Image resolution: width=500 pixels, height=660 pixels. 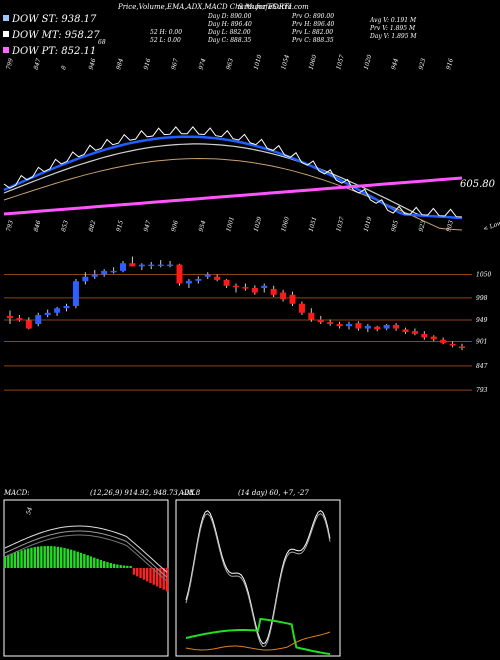 What do you see at coordinates (285, 224) in the screenshot?
I see `ema-bottom-tick: 1060` at bounding box center [285, 224].